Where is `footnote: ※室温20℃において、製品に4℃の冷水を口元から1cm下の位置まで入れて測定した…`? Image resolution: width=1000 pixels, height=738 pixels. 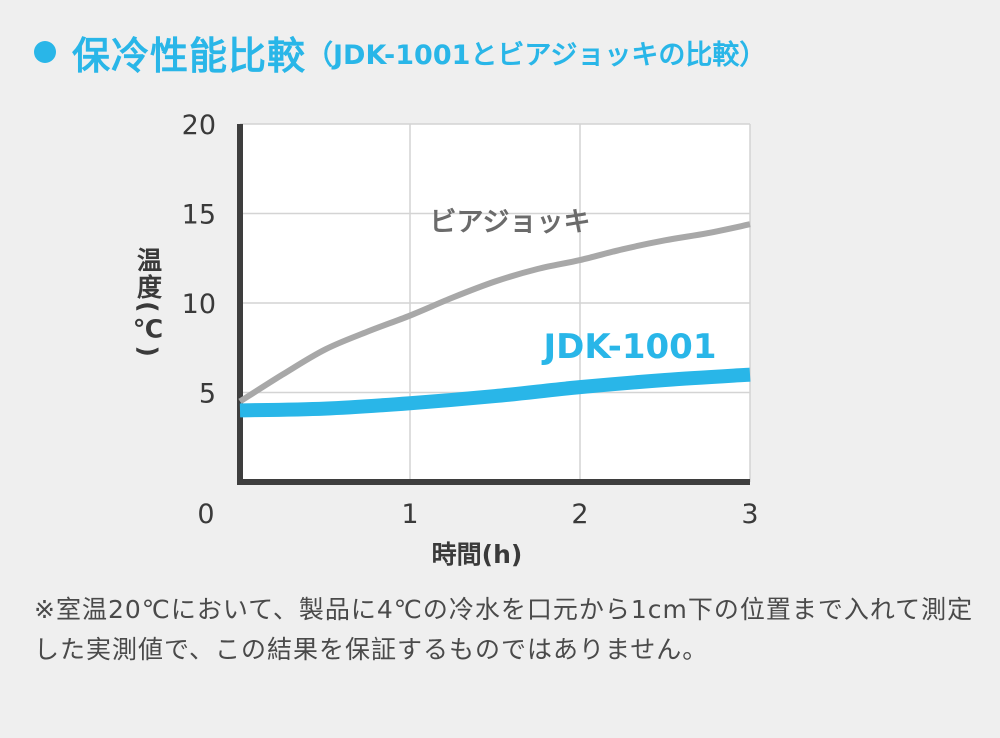
footnote: ※室温20℃において、製品に4℃の冷水を口元から1cm下の位置まで入れて測定した… is located at coordinates (504, 629).